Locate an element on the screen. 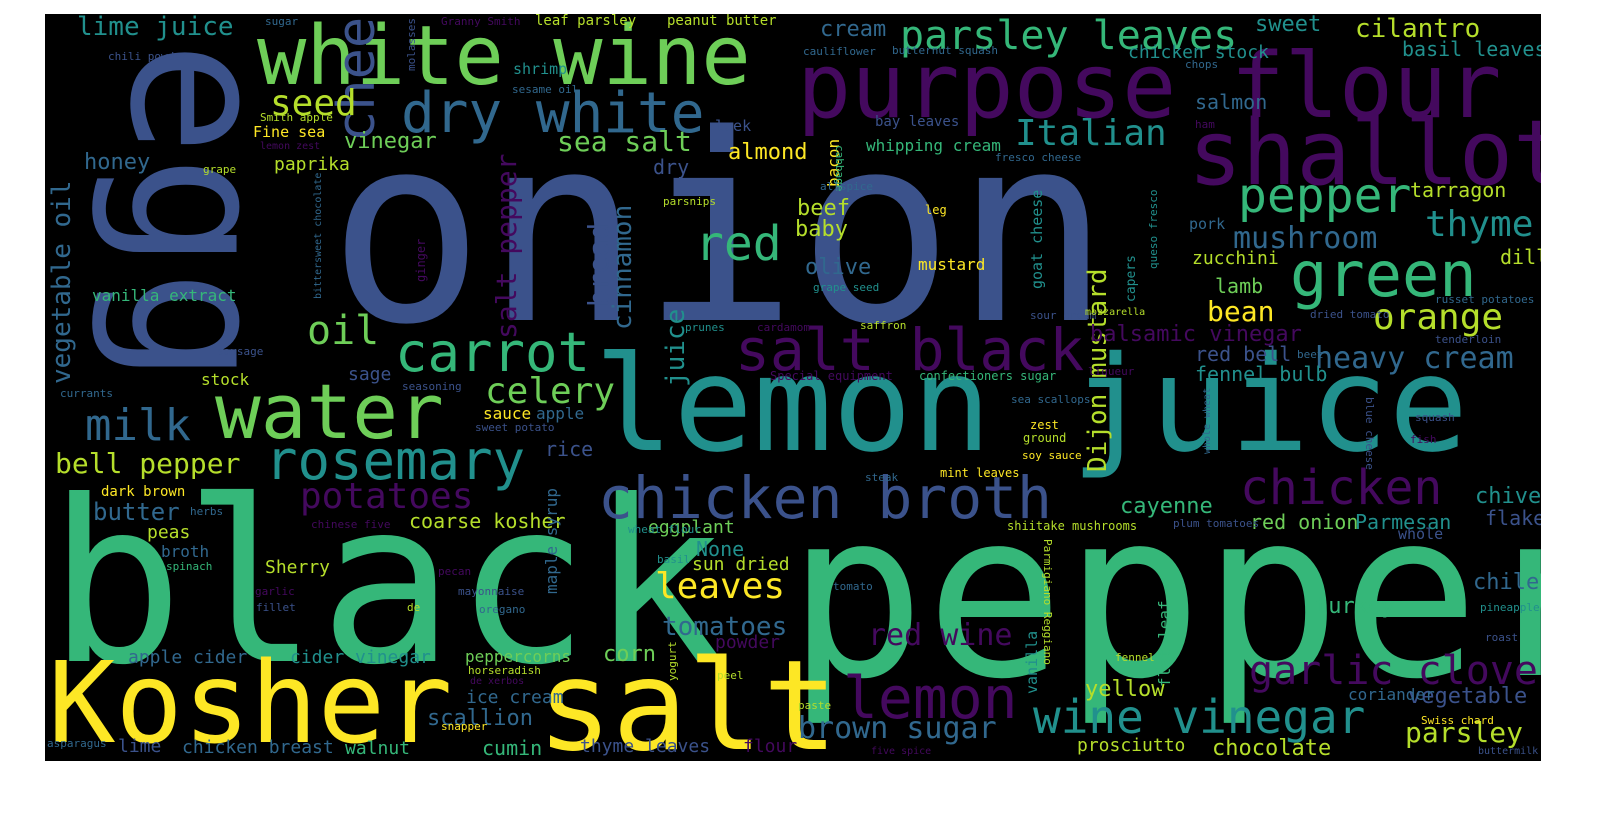 Image resolution: width=1614 pixels, height=818 pixels. word: lemon zest is located at coordinates (290, 146).